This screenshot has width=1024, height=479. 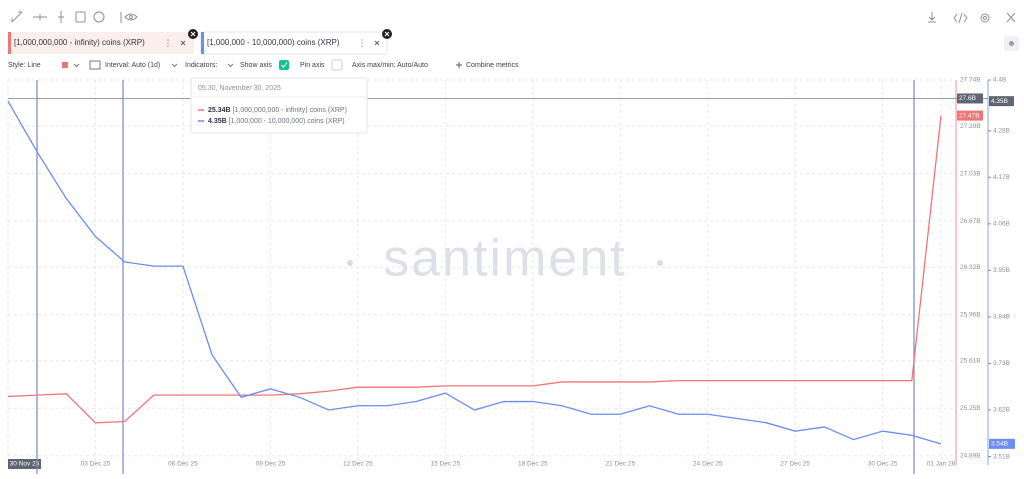 I want to click on x-tick-label: 27 Dec 25, so click(x=795, y=464).